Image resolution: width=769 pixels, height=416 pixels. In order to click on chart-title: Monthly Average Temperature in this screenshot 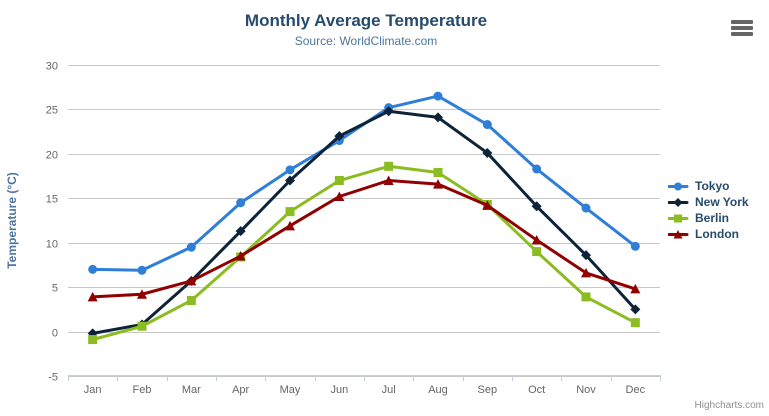, I will do `click(366, 20)`.